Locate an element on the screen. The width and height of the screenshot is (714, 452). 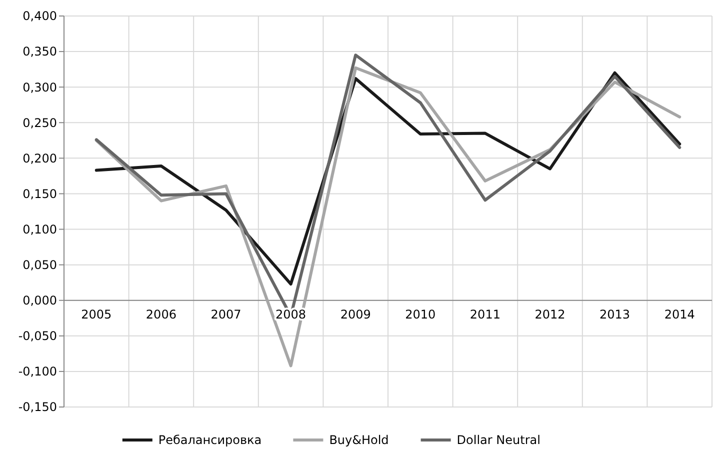
y-tick-label: -0,150 is located at coordinates (37, 407).